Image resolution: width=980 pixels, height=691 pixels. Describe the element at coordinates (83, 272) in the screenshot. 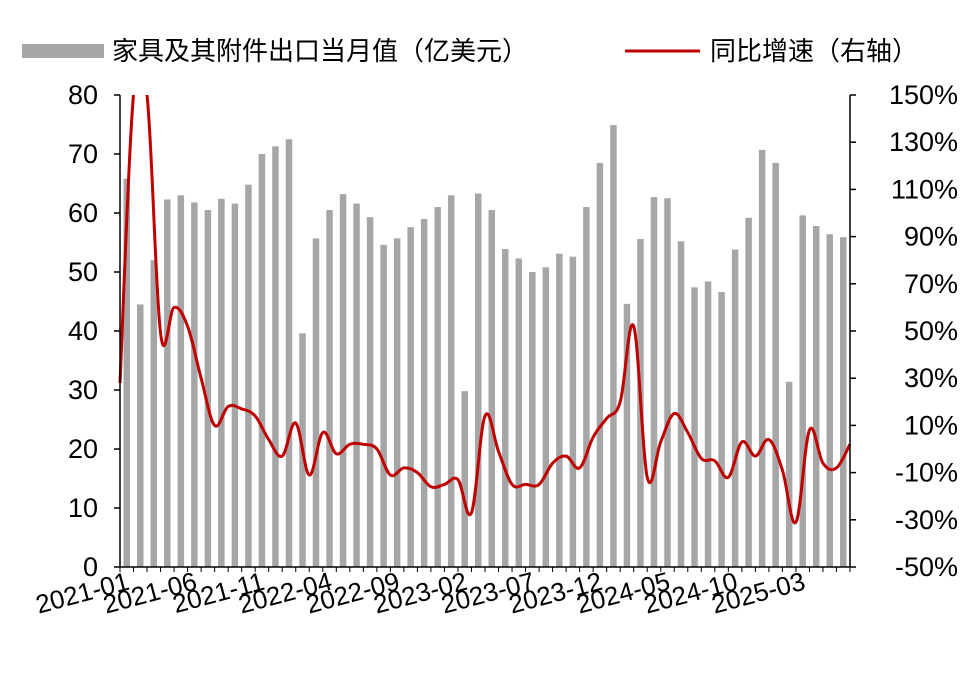

I see `y-left-tick-label: 50` at that location.